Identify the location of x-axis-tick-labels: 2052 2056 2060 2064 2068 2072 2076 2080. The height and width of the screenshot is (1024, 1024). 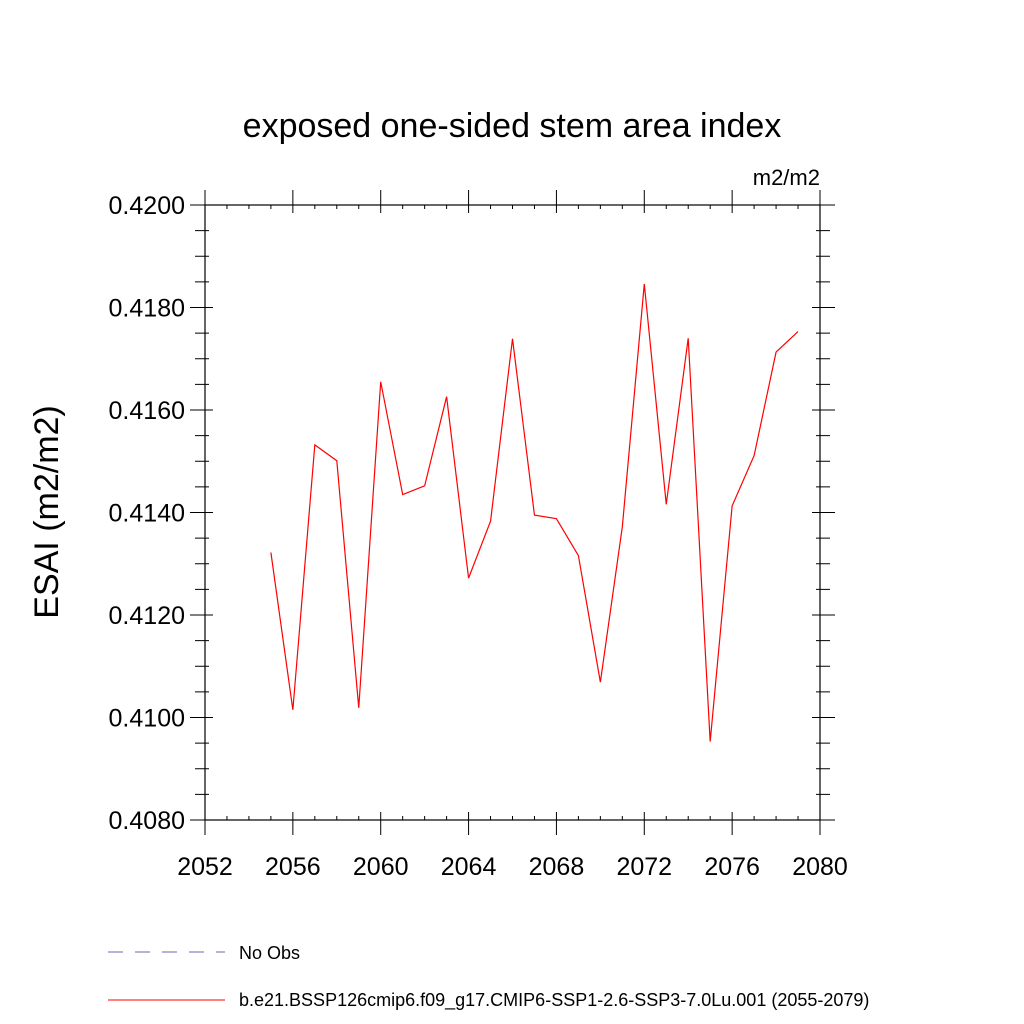
(512, 867).